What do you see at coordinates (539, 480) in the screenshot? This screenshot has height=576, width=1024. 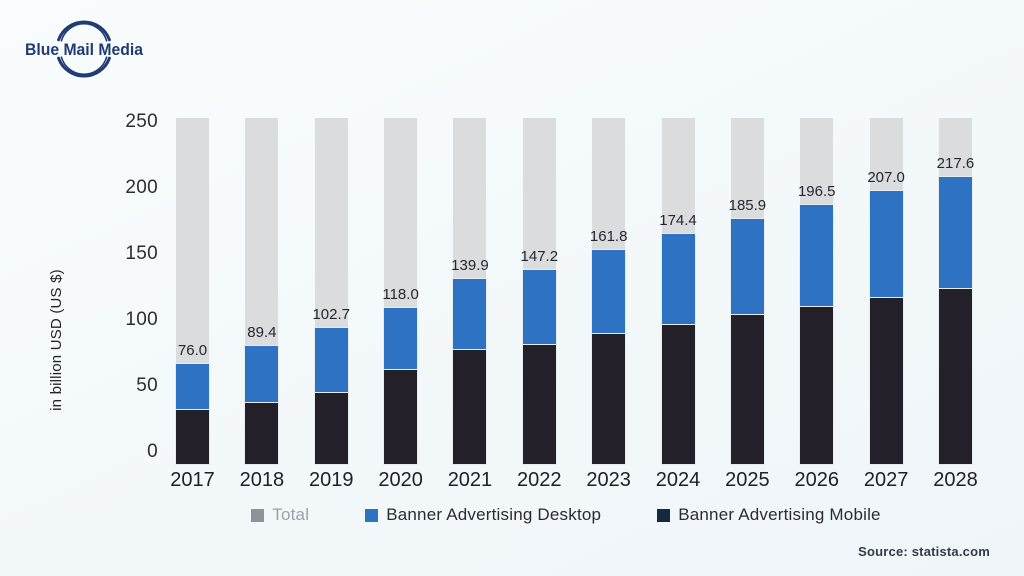 I see `x-axis-year-label: 2022` at bounding box center [539, 480].